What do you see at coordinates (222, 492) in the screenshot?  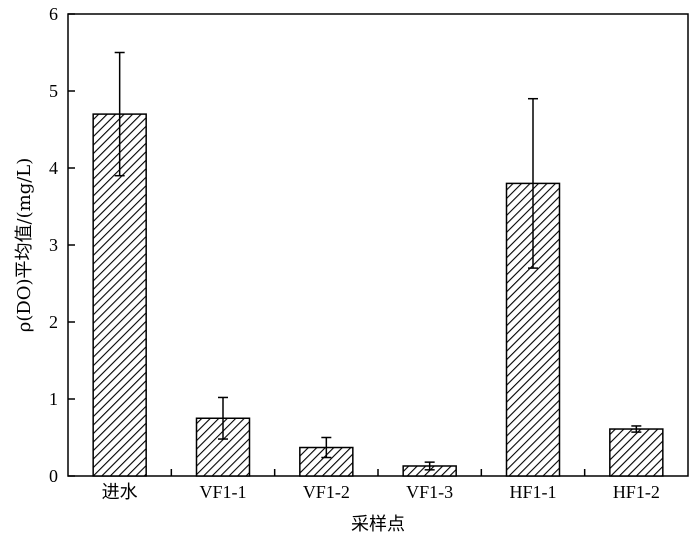 I see `x-tick-label: VF1-1` at bounding box center [222, 492].